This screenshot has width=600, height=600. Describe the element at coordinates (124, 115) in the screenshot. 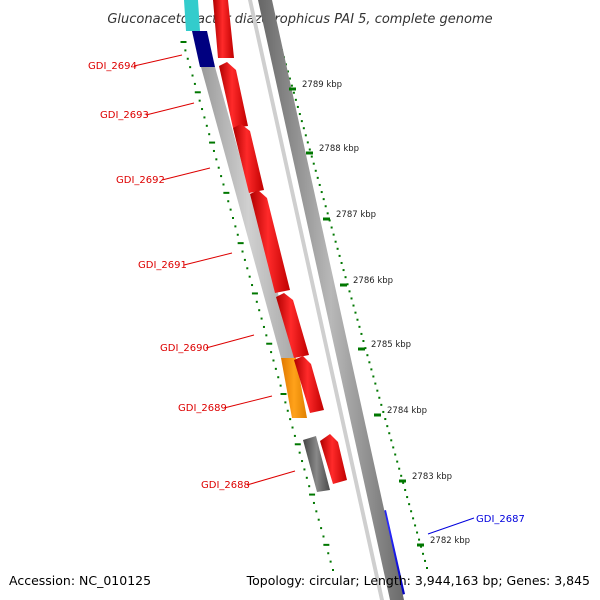

I see `gene-label-gdi-2693: GDI_2693` at that location.